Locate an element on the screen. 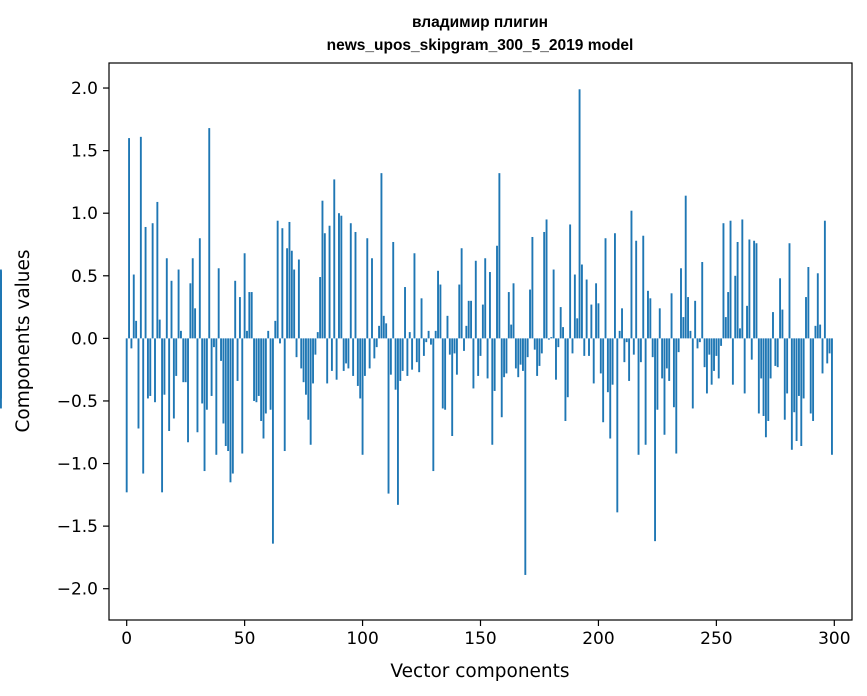 The width and height of the screenshot is (867, 696). y-tick-label: 1.5 is located at coordinates (84, 152).